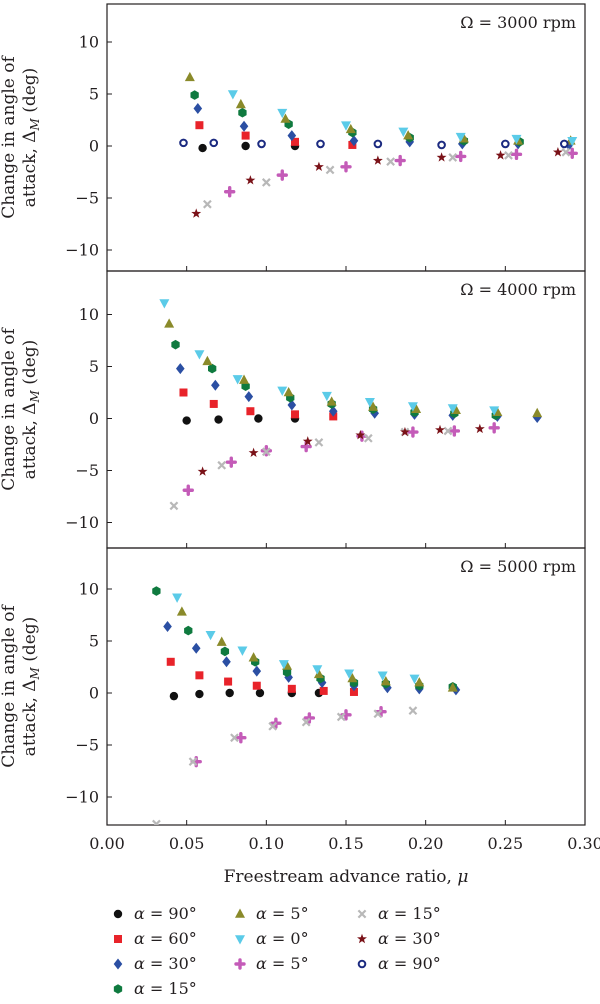 Image resolution: width=600 pixels, height=1004 pixels. Describe the element at coordinates (409, 963) in the screenshot. I see `legend-label: α = 90°` at that location.